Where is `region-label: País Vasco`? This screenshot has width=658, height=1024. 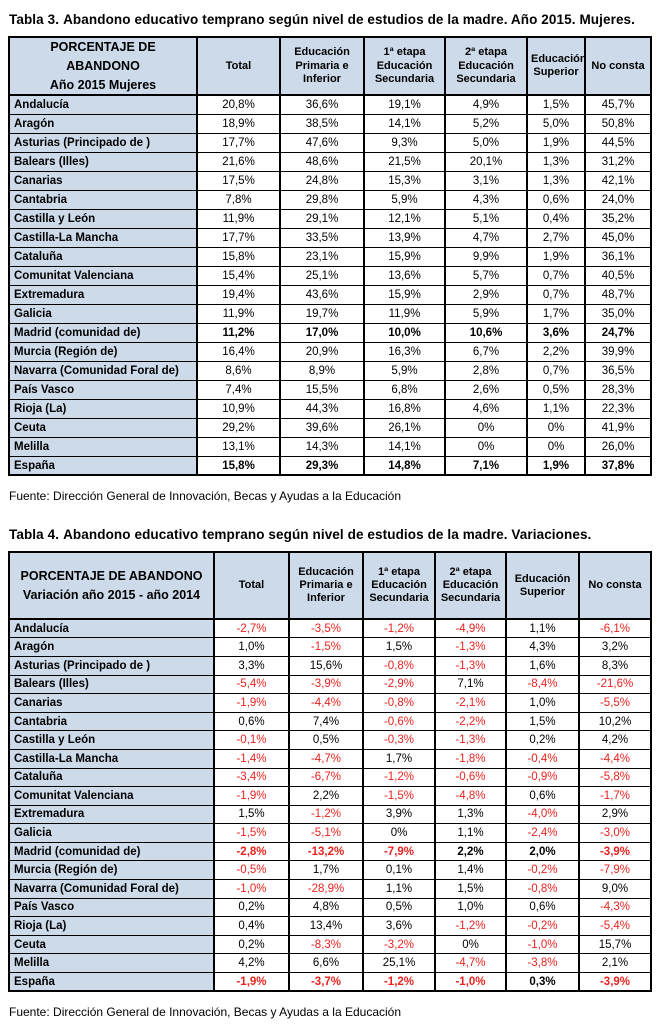
region-label: País Vasco is located at coordinates (111, 907).